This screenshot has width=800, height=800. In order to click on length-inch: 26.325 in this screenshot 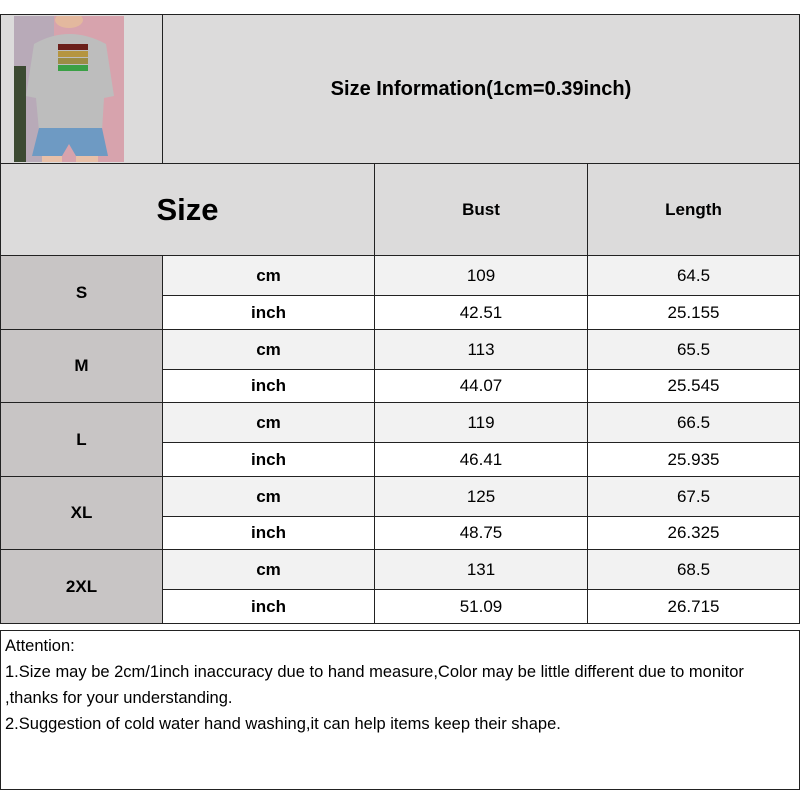, I will do `click(693, 533)`.